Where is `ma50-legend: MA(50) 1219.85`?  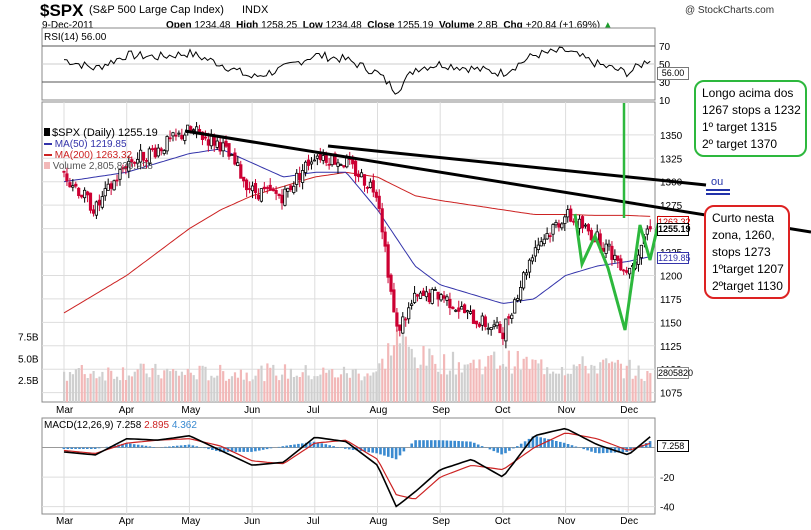 ma50-legend: MA(50) 1219.85 is located at coordinates (101, 144).